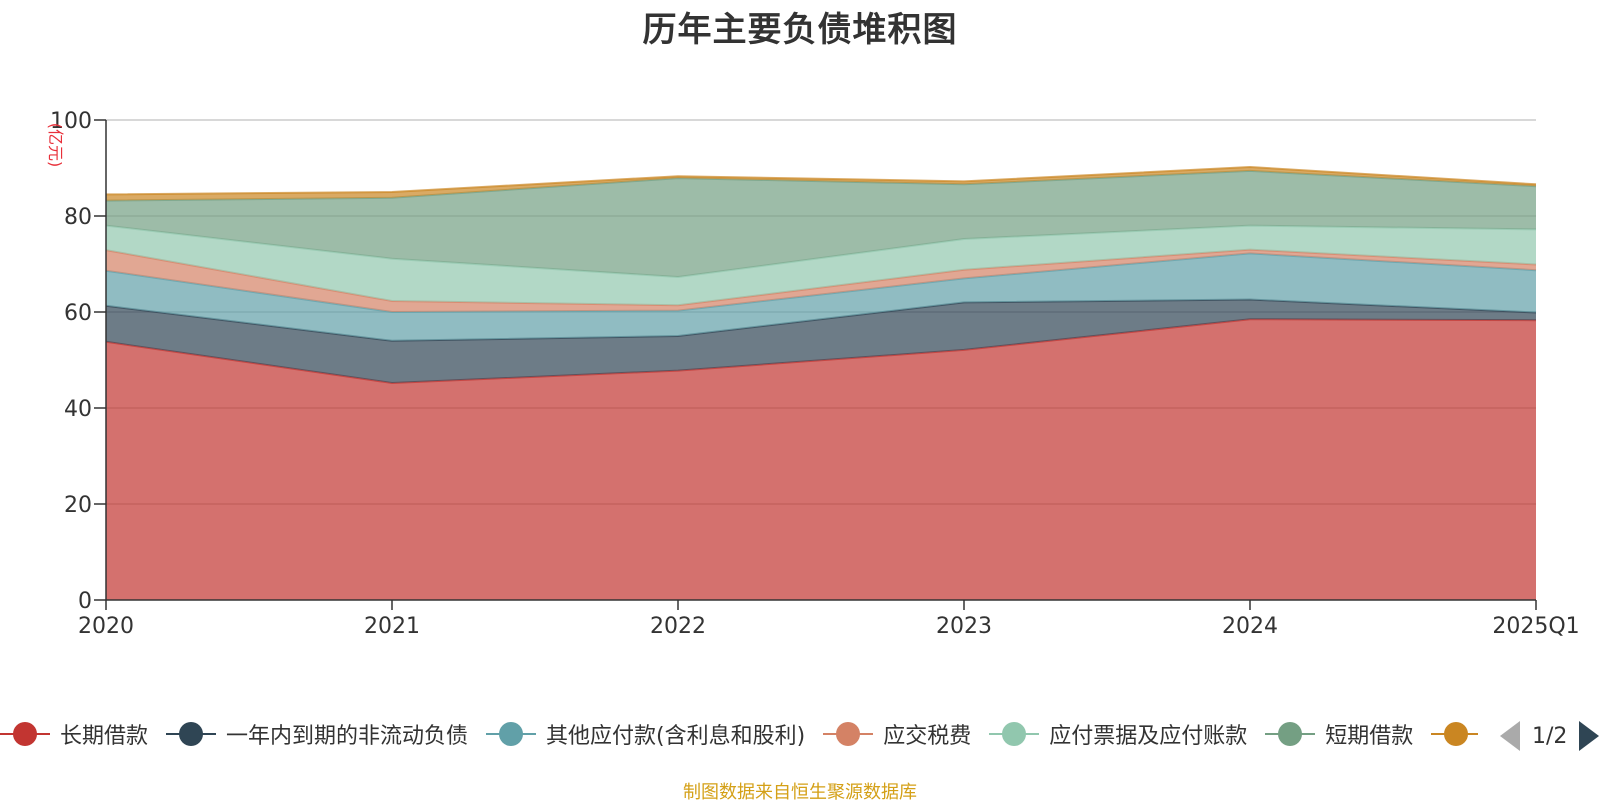 This screenshot has width=1600, height=804. Describe the element at coordinates (392, 626) in the screenshot. I see `x-tick-label: 2021` at that location.